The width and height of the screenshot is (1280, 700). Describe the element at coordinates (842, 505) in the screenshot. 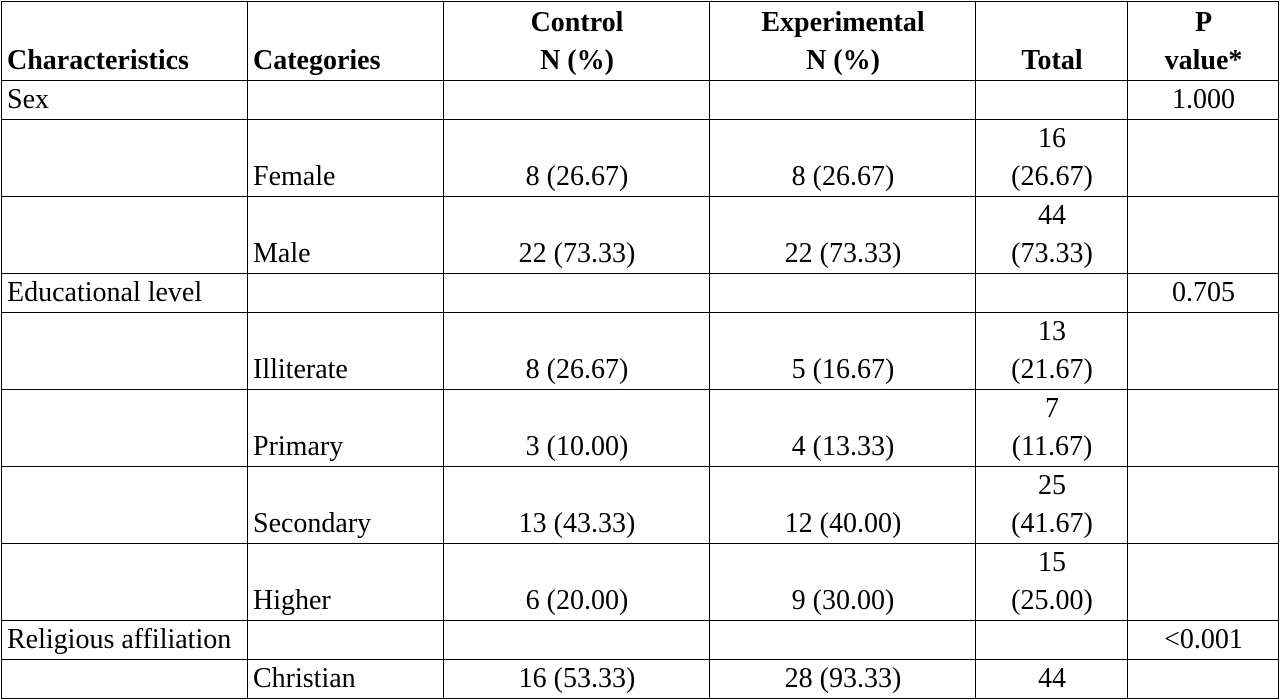

I see `experimental-cell: 12 (40.00)` at that location.